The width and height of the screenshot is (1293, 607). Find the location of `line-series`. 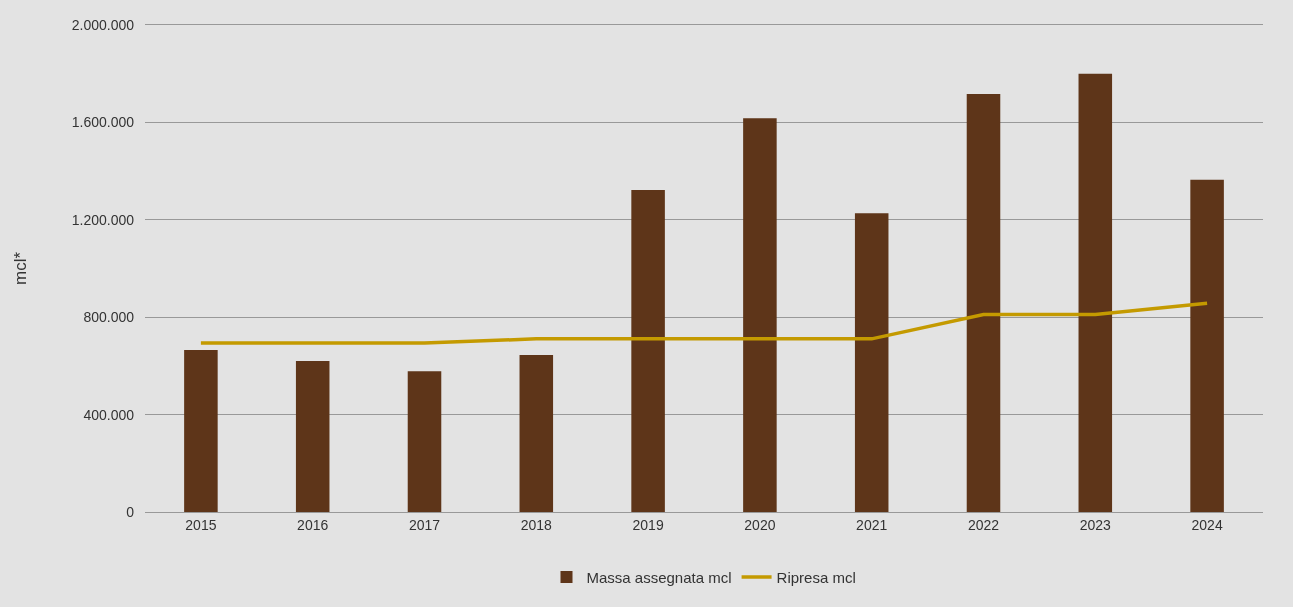

line-series is located at coordinates (704, 323).